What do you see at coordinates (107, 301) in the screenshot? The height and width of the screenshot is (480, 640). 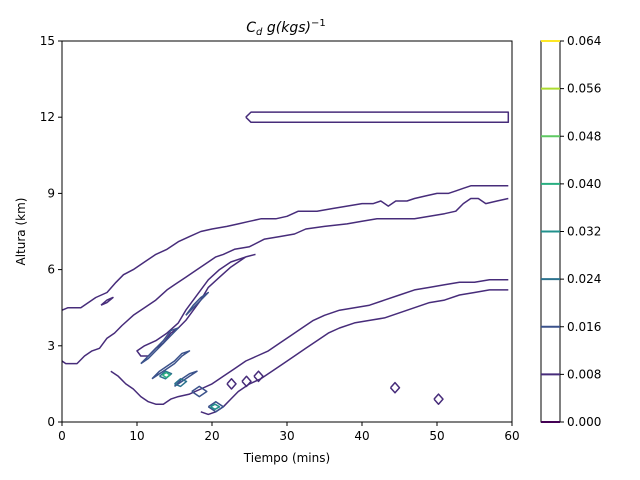 I see `contour-line-small-left` at bounding box center [107, 301].